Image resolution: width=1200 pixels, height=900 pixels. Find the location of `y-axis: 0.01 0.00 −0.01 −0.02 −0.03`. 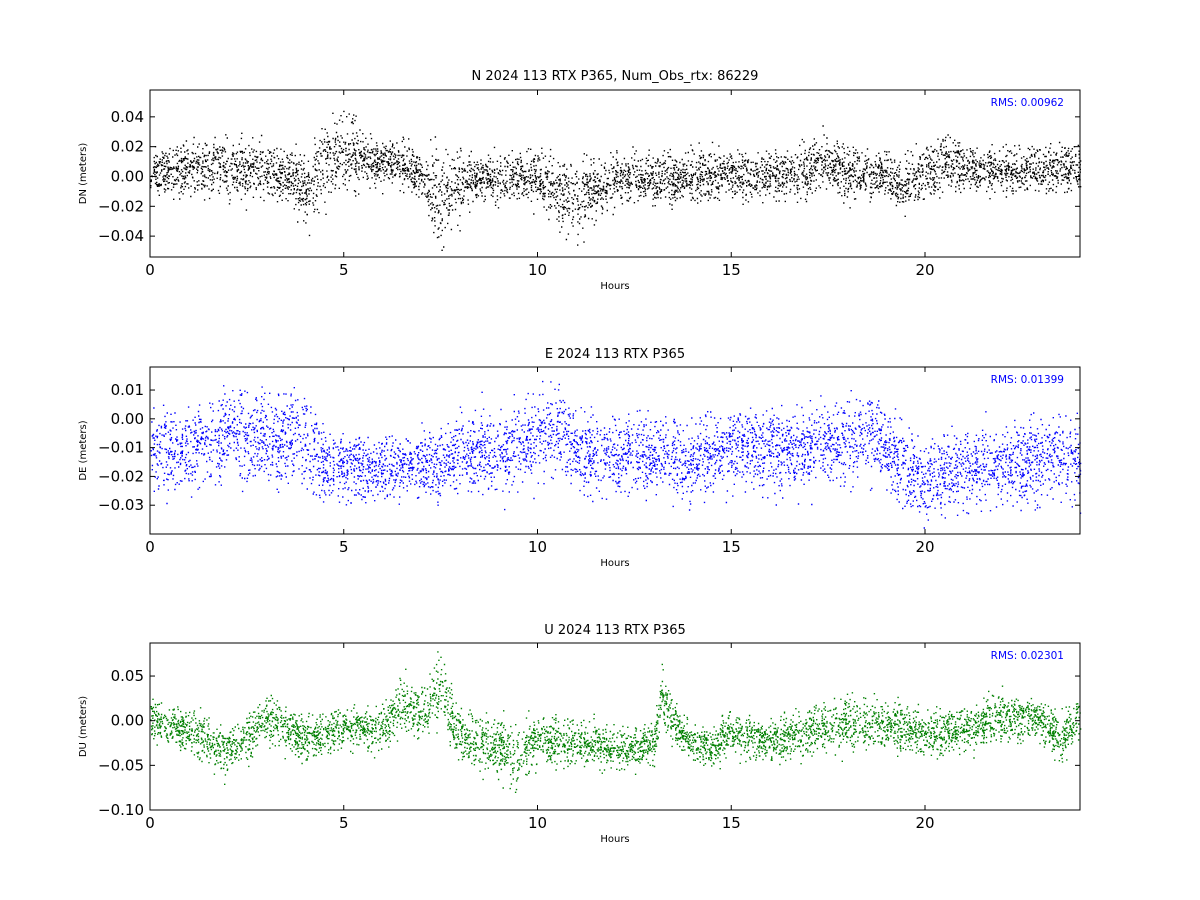

y-axis: 0.01 0.00 −0.01 −0.02 −0.03 is located at coordinates (589, 447).